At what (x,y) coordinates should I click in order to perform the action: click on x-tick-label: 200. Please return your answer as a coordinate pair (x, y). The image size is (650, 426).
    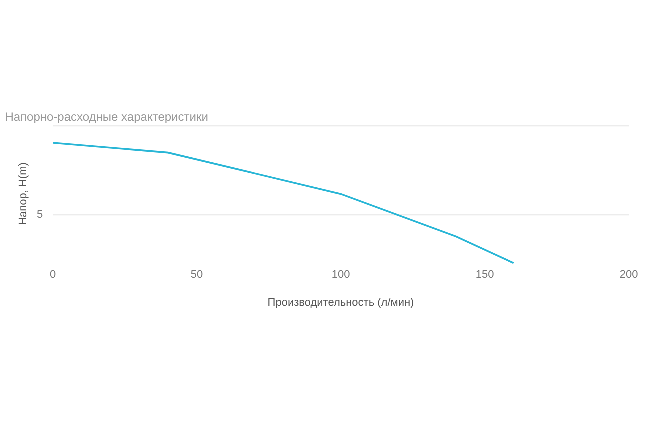
    Looking at the image, I should click on (629, 275).